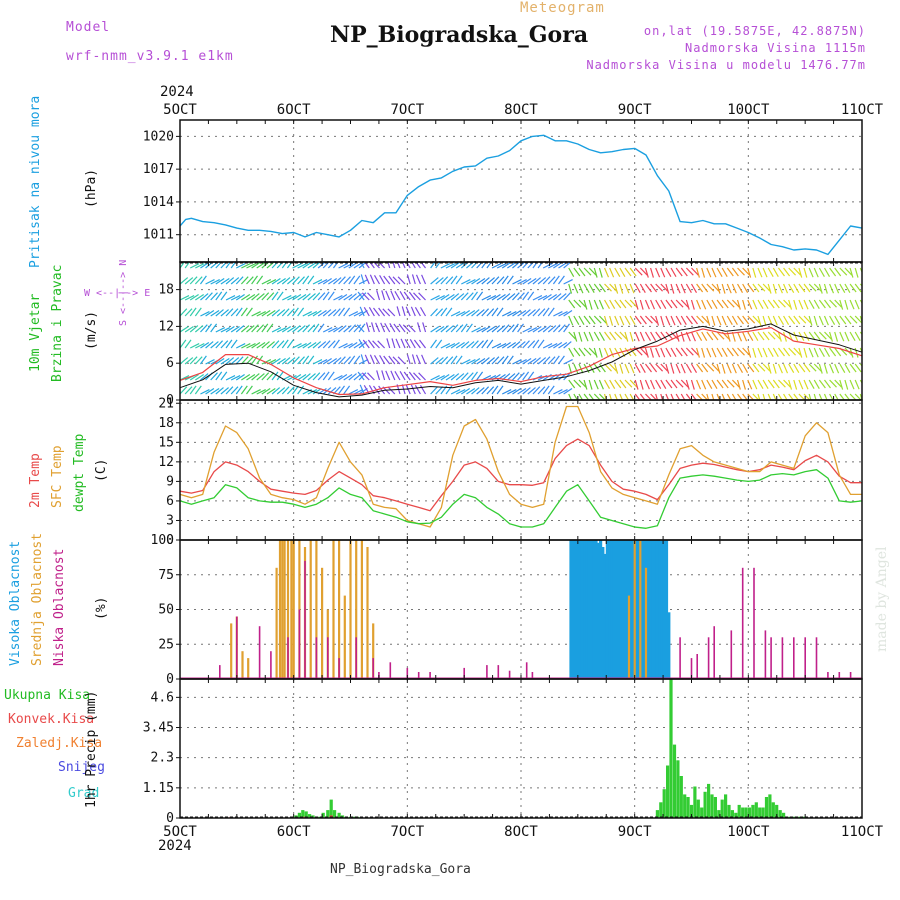 This screenshot has width=900, height=900. Describe the element at coordinates (166, 403) in the screenshot. I see `y-tick-label: 21` at that location.